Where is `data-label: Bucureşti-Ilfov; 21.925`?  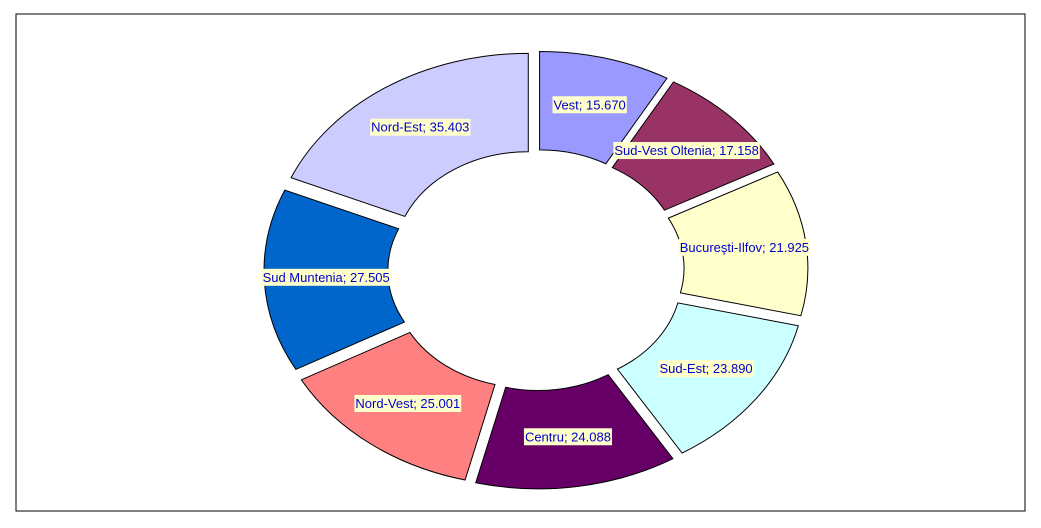
data-label: Bucureşti-Ilfov; 21.925 is located at coordinates (744, 247).